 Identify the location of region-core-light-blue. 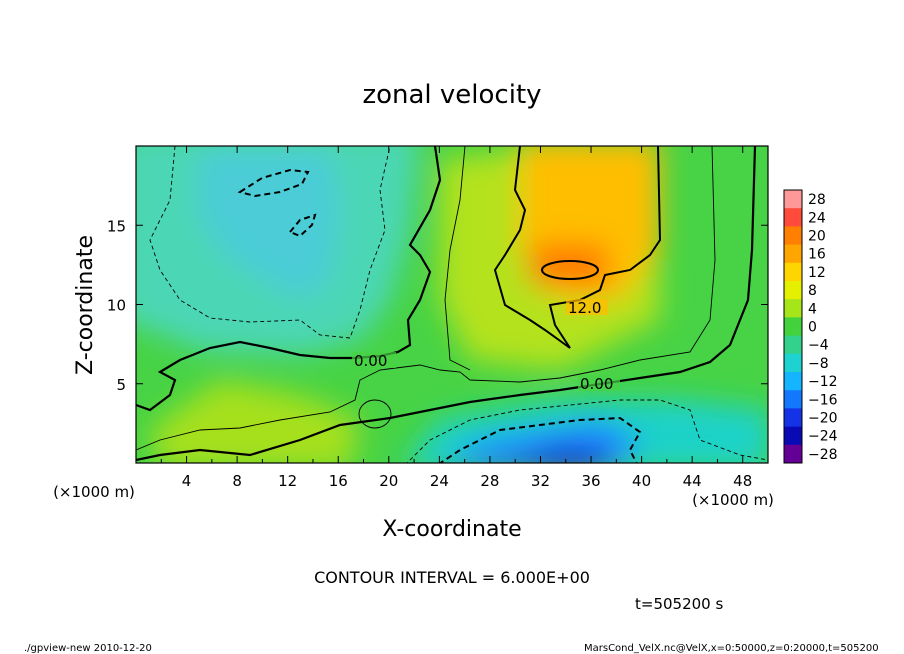
(270, 225).